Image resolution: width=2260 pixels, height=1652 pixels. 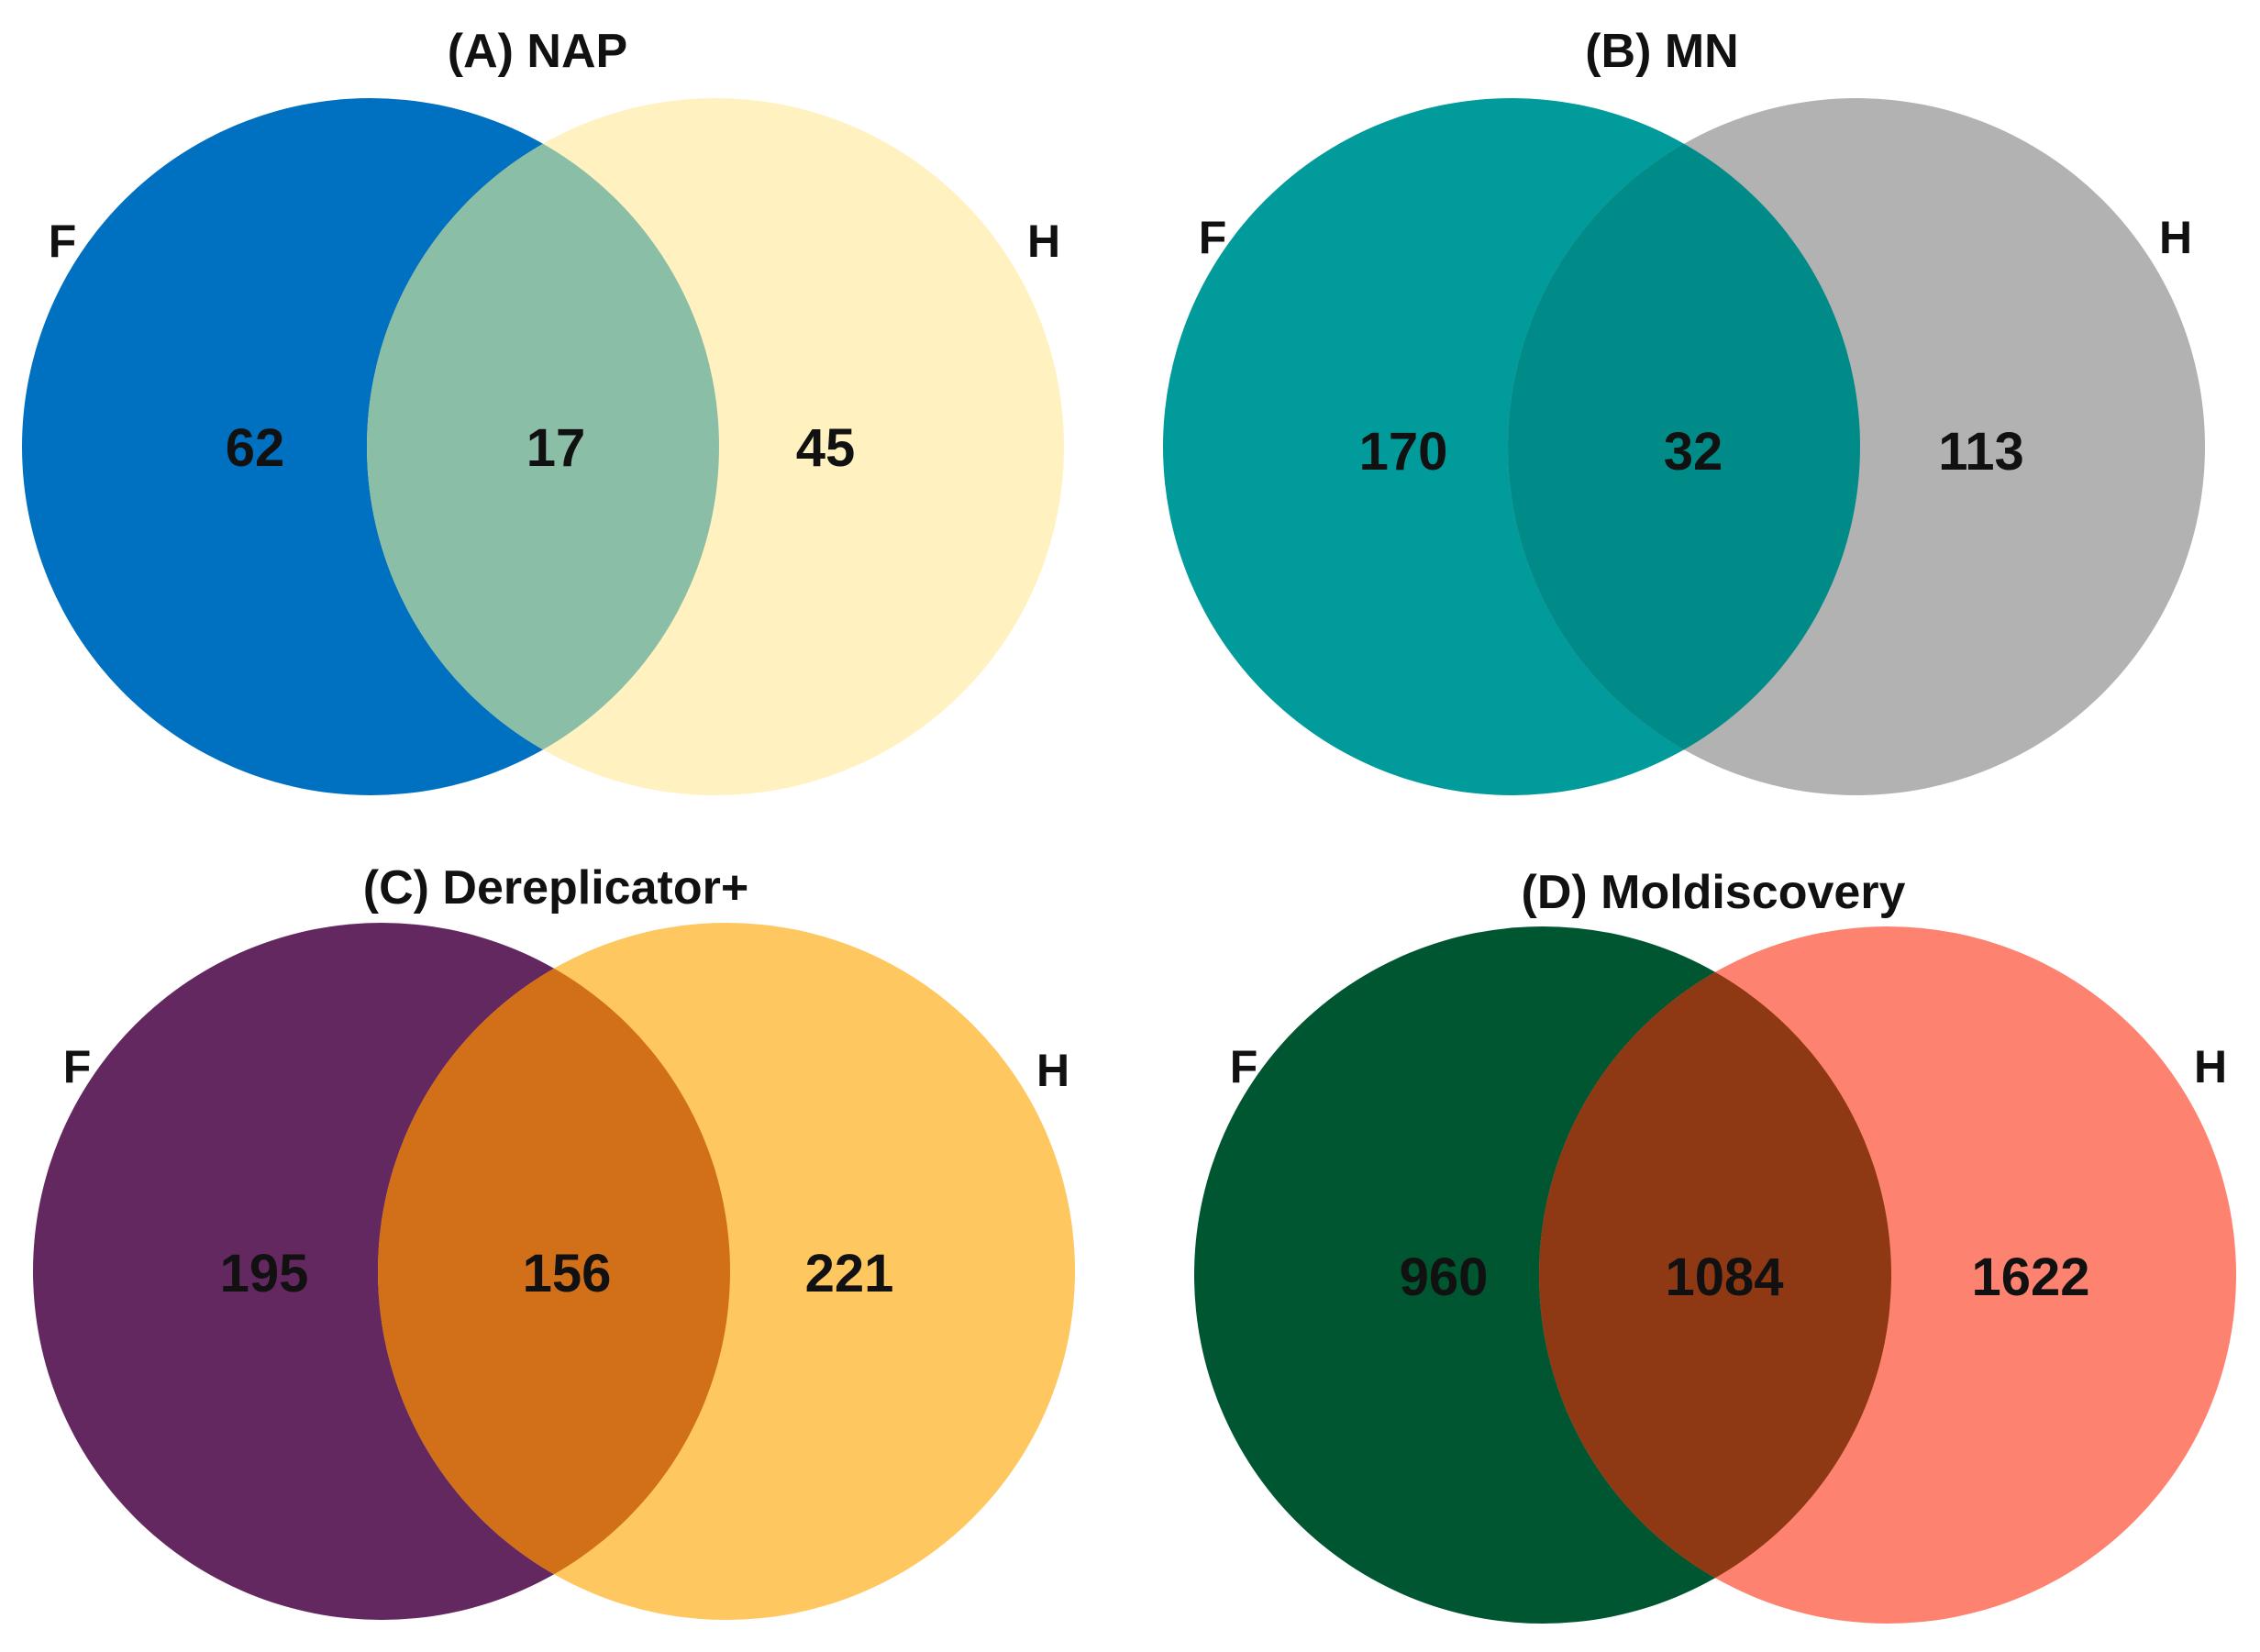 I want to click on panel-b-intersection-count: 32, so click(x=1694, y=452).